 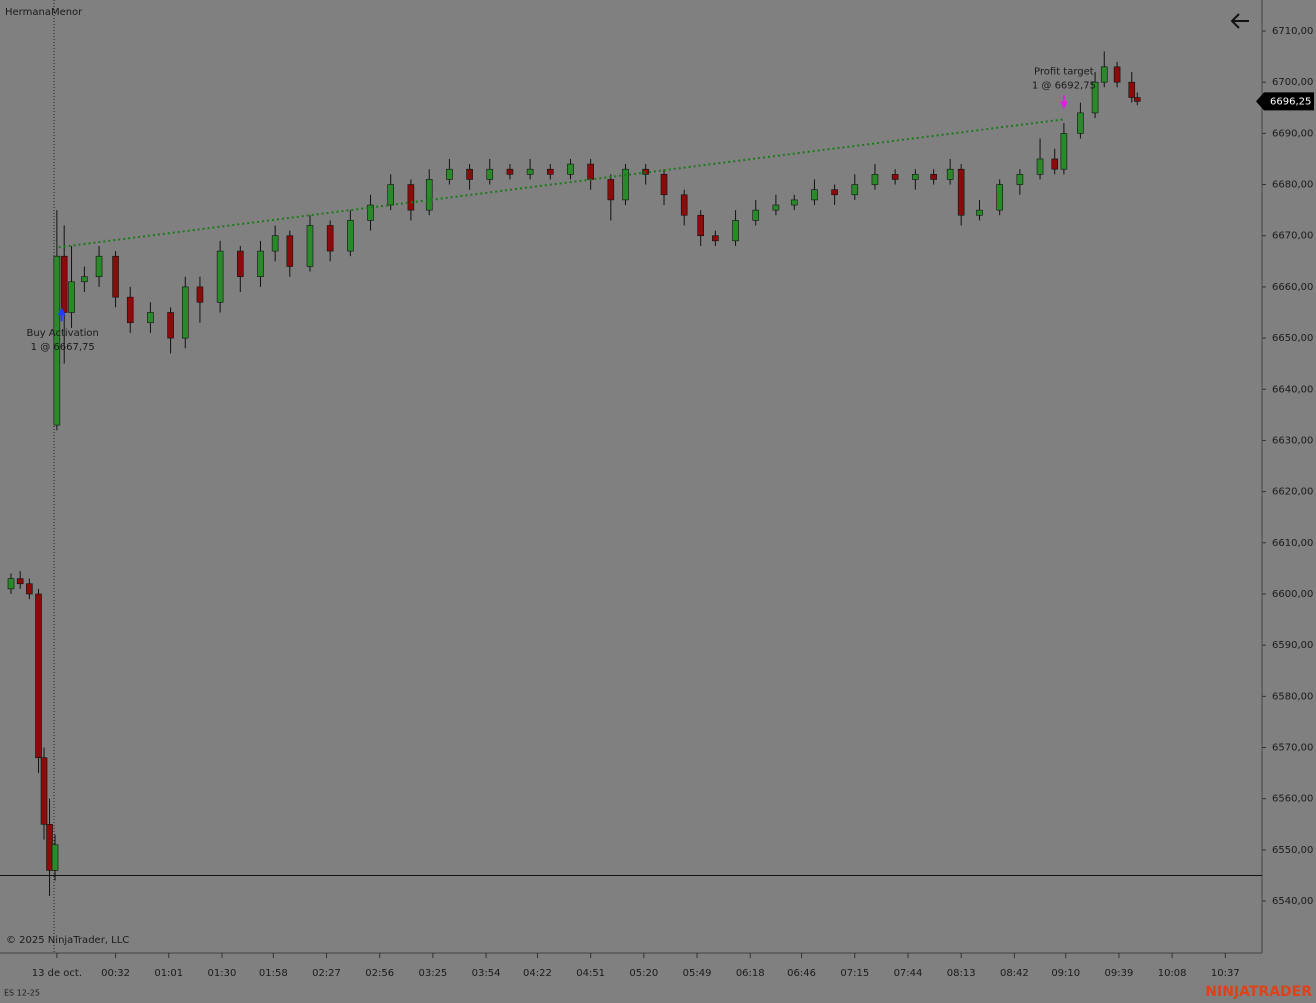 What do you see at coordinates (961, 973) in the screenshot?
I see `x-tick-label: 08:13` at bounding box center [961, 973].